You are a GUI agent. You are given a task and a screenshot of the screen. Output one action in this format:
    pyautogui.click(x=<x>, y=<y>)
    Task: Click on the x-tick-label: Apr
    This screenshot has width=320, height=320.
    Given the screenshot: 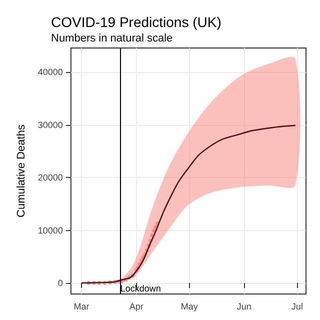 What is the action you would take?
    pyautogui.click(x=136, y=307)
    